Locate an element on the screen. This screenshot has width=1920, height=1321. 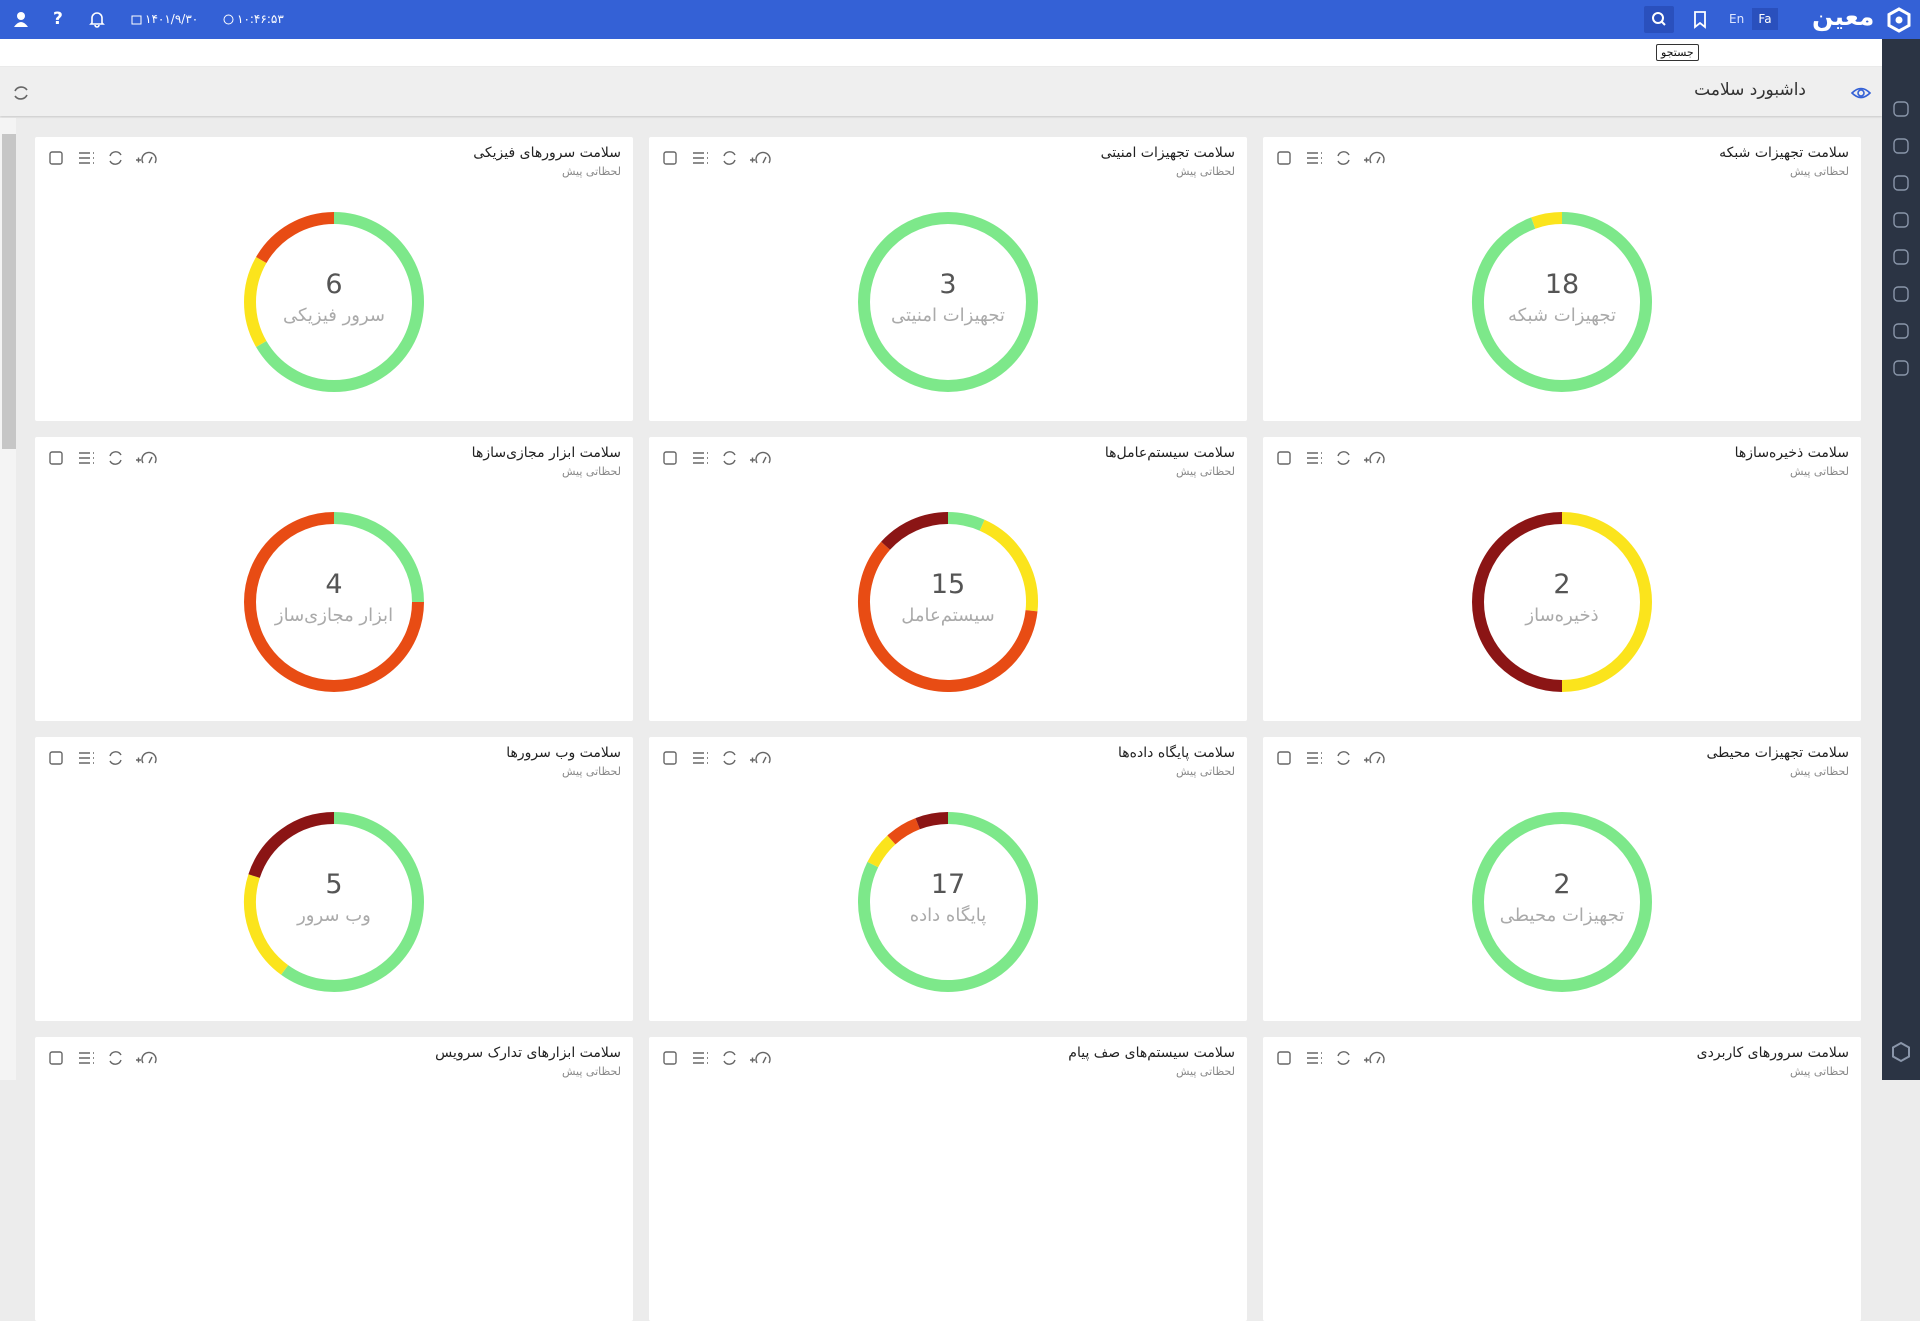
bell-icon is located at coordinates (97, 19).